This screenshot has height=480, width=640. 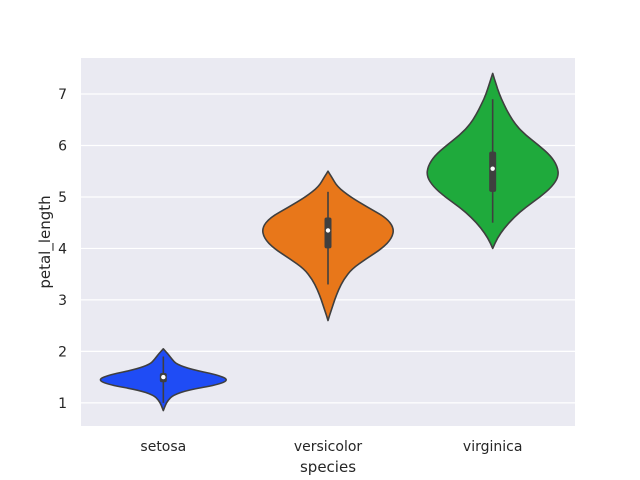 I want to click on y-tick-label: 7, so click(x=62, y=95).